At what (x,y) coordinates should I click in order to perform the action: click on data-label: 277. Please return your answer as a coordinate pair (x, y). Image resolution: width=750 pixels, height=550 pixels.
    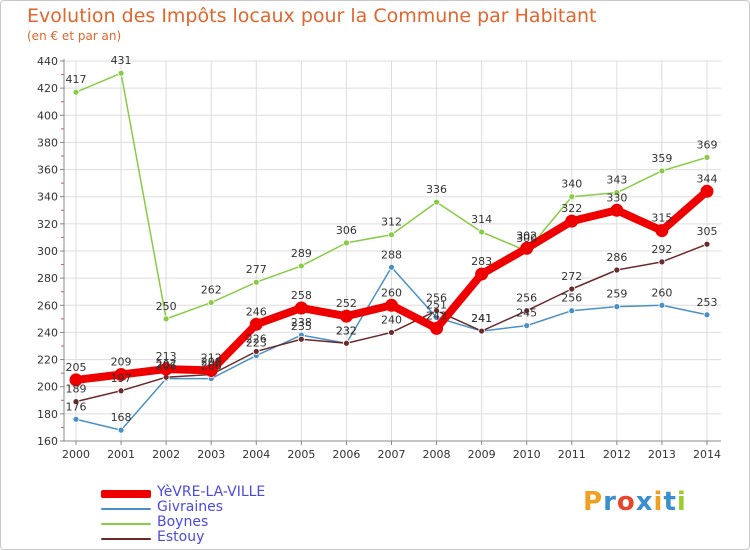
    Looking at the image, I should click on (256, 269).